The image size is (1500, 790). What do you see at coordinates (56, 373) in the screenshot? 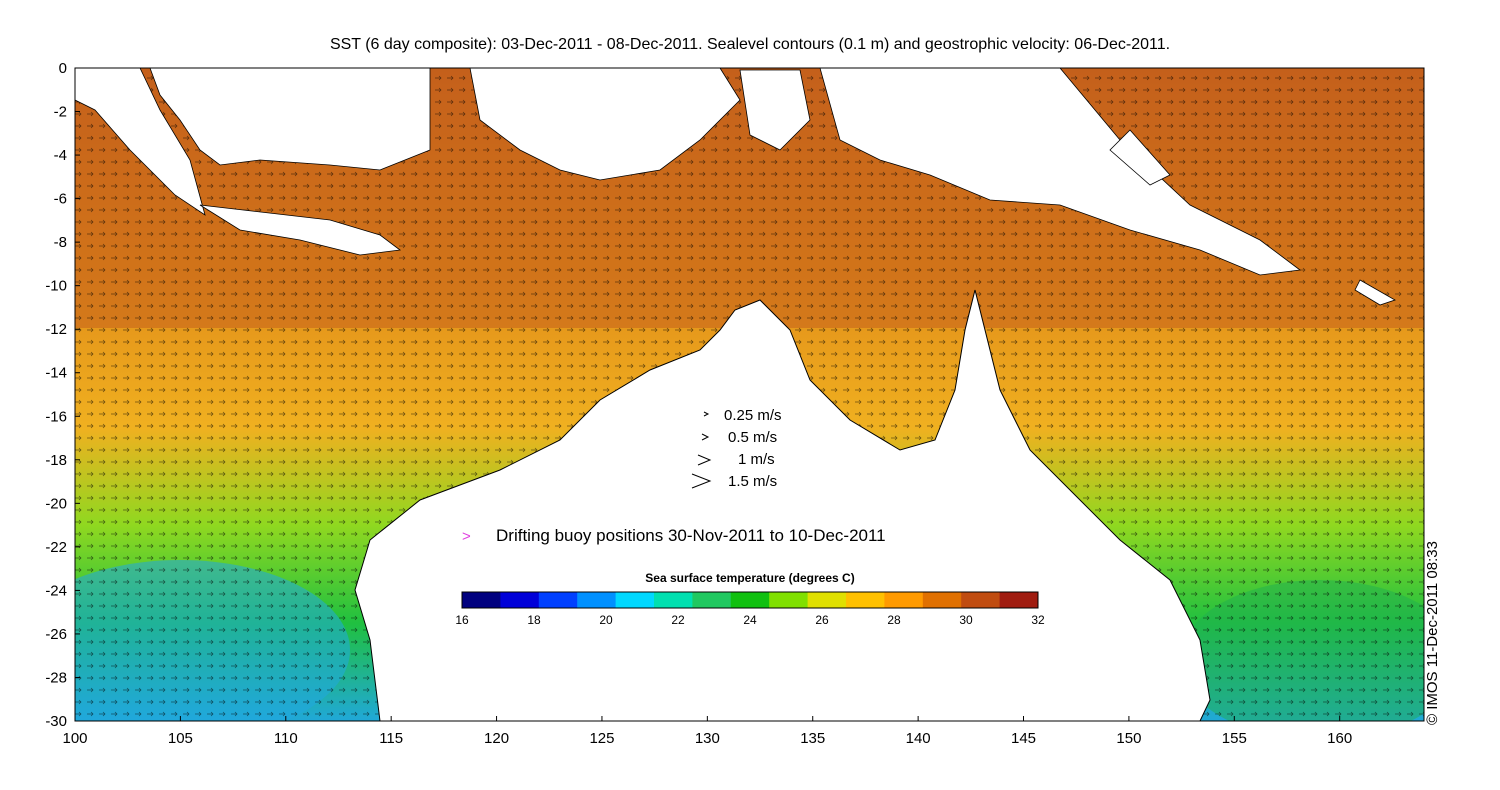
I see `y-tick-label: -14` at bounding box center [56, 373].